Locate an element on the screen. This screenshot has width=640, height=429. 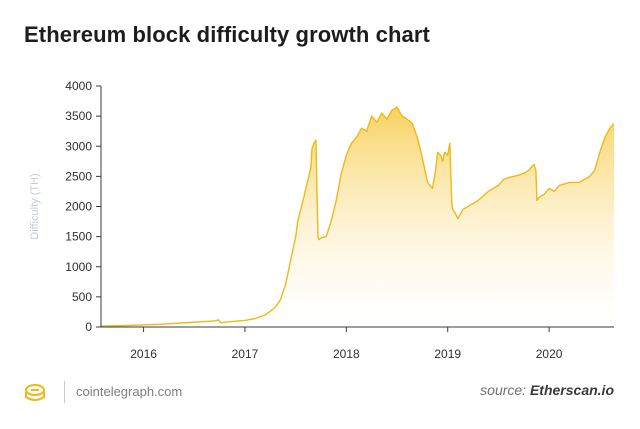
y-tick-label: 0 is located at coordinates (88, 327).